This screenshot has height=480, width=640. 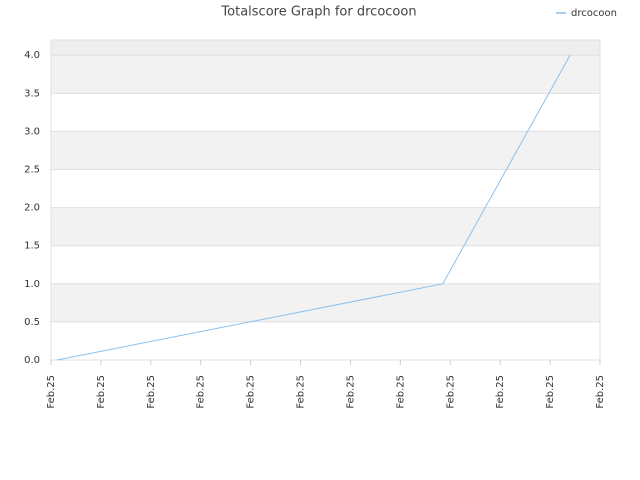 What do you see at coordinates (32, 360) in the screenshot?
I see `y-tick-label: 0.0` at bounding box center [32, 360].